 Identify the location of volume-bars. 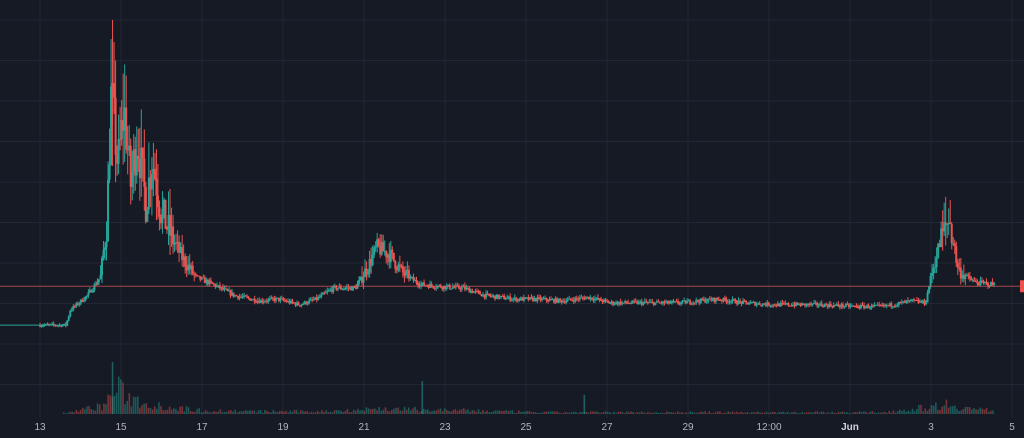
(528, 388).